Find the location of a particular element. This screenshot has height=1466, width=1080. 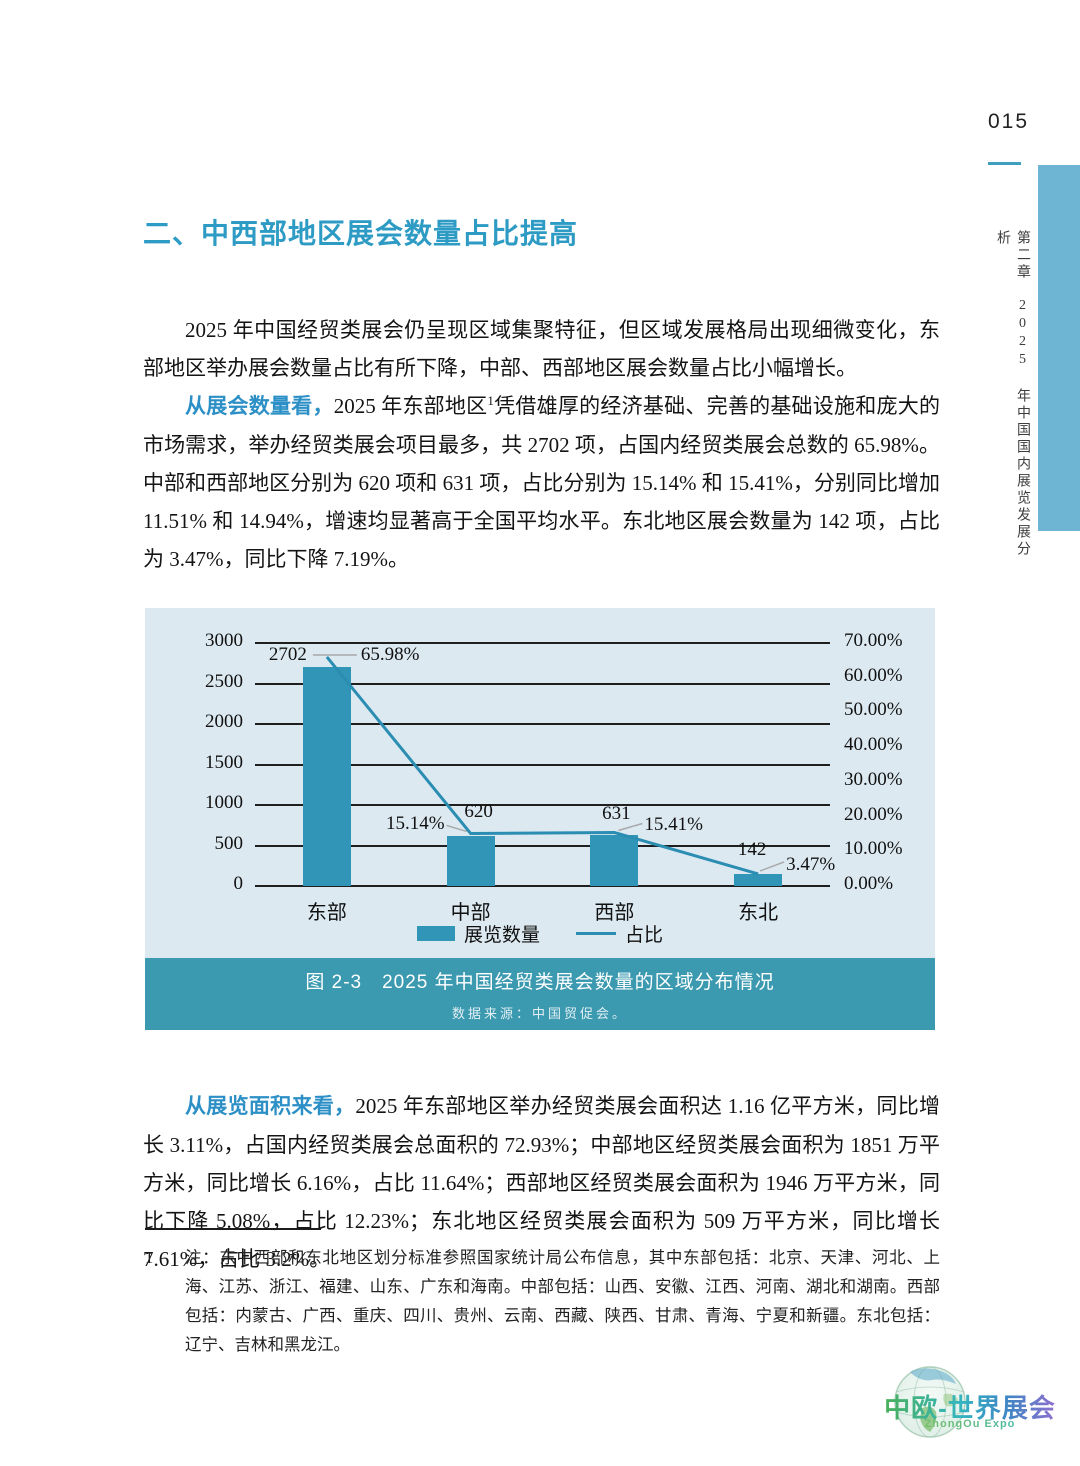

percent-value-label: 65.98% is located at coordinates (390, 654).